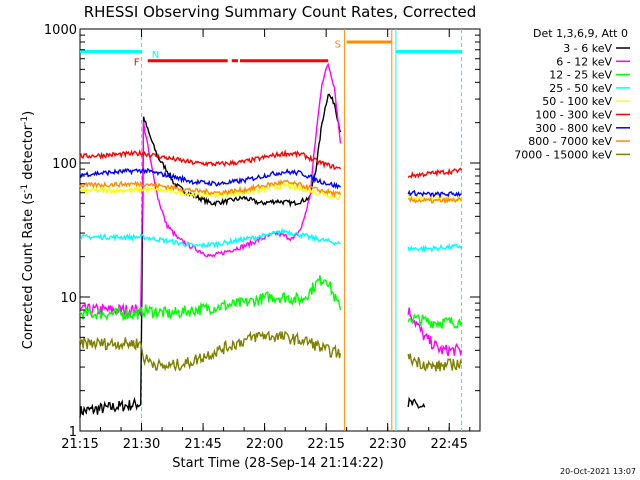 Image resolution: width=640 pixels, height=480 pixels. I want to click on footer-date: 20-Oct-2021 13:07, so click(598, 471).